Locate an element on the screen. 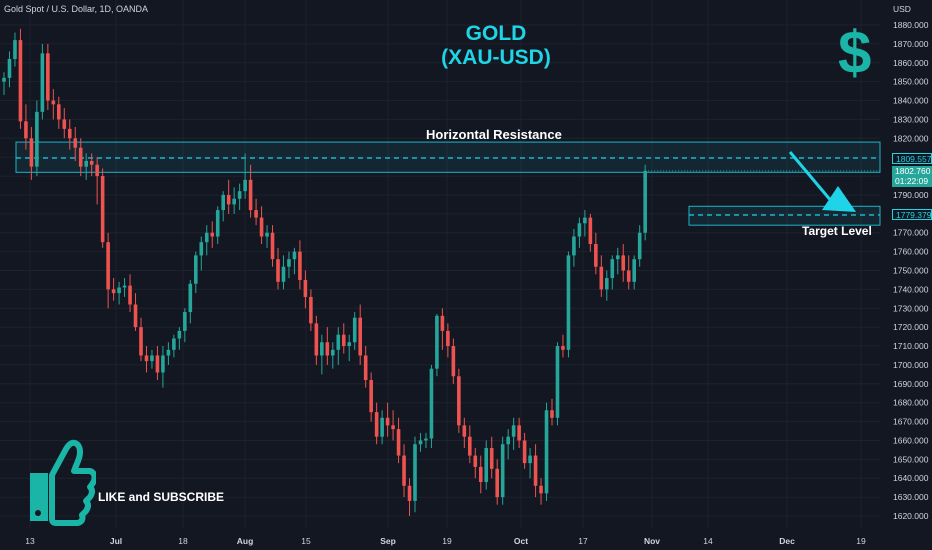  y-tick-label: 1720.000 is located at coordinates (911, 327).